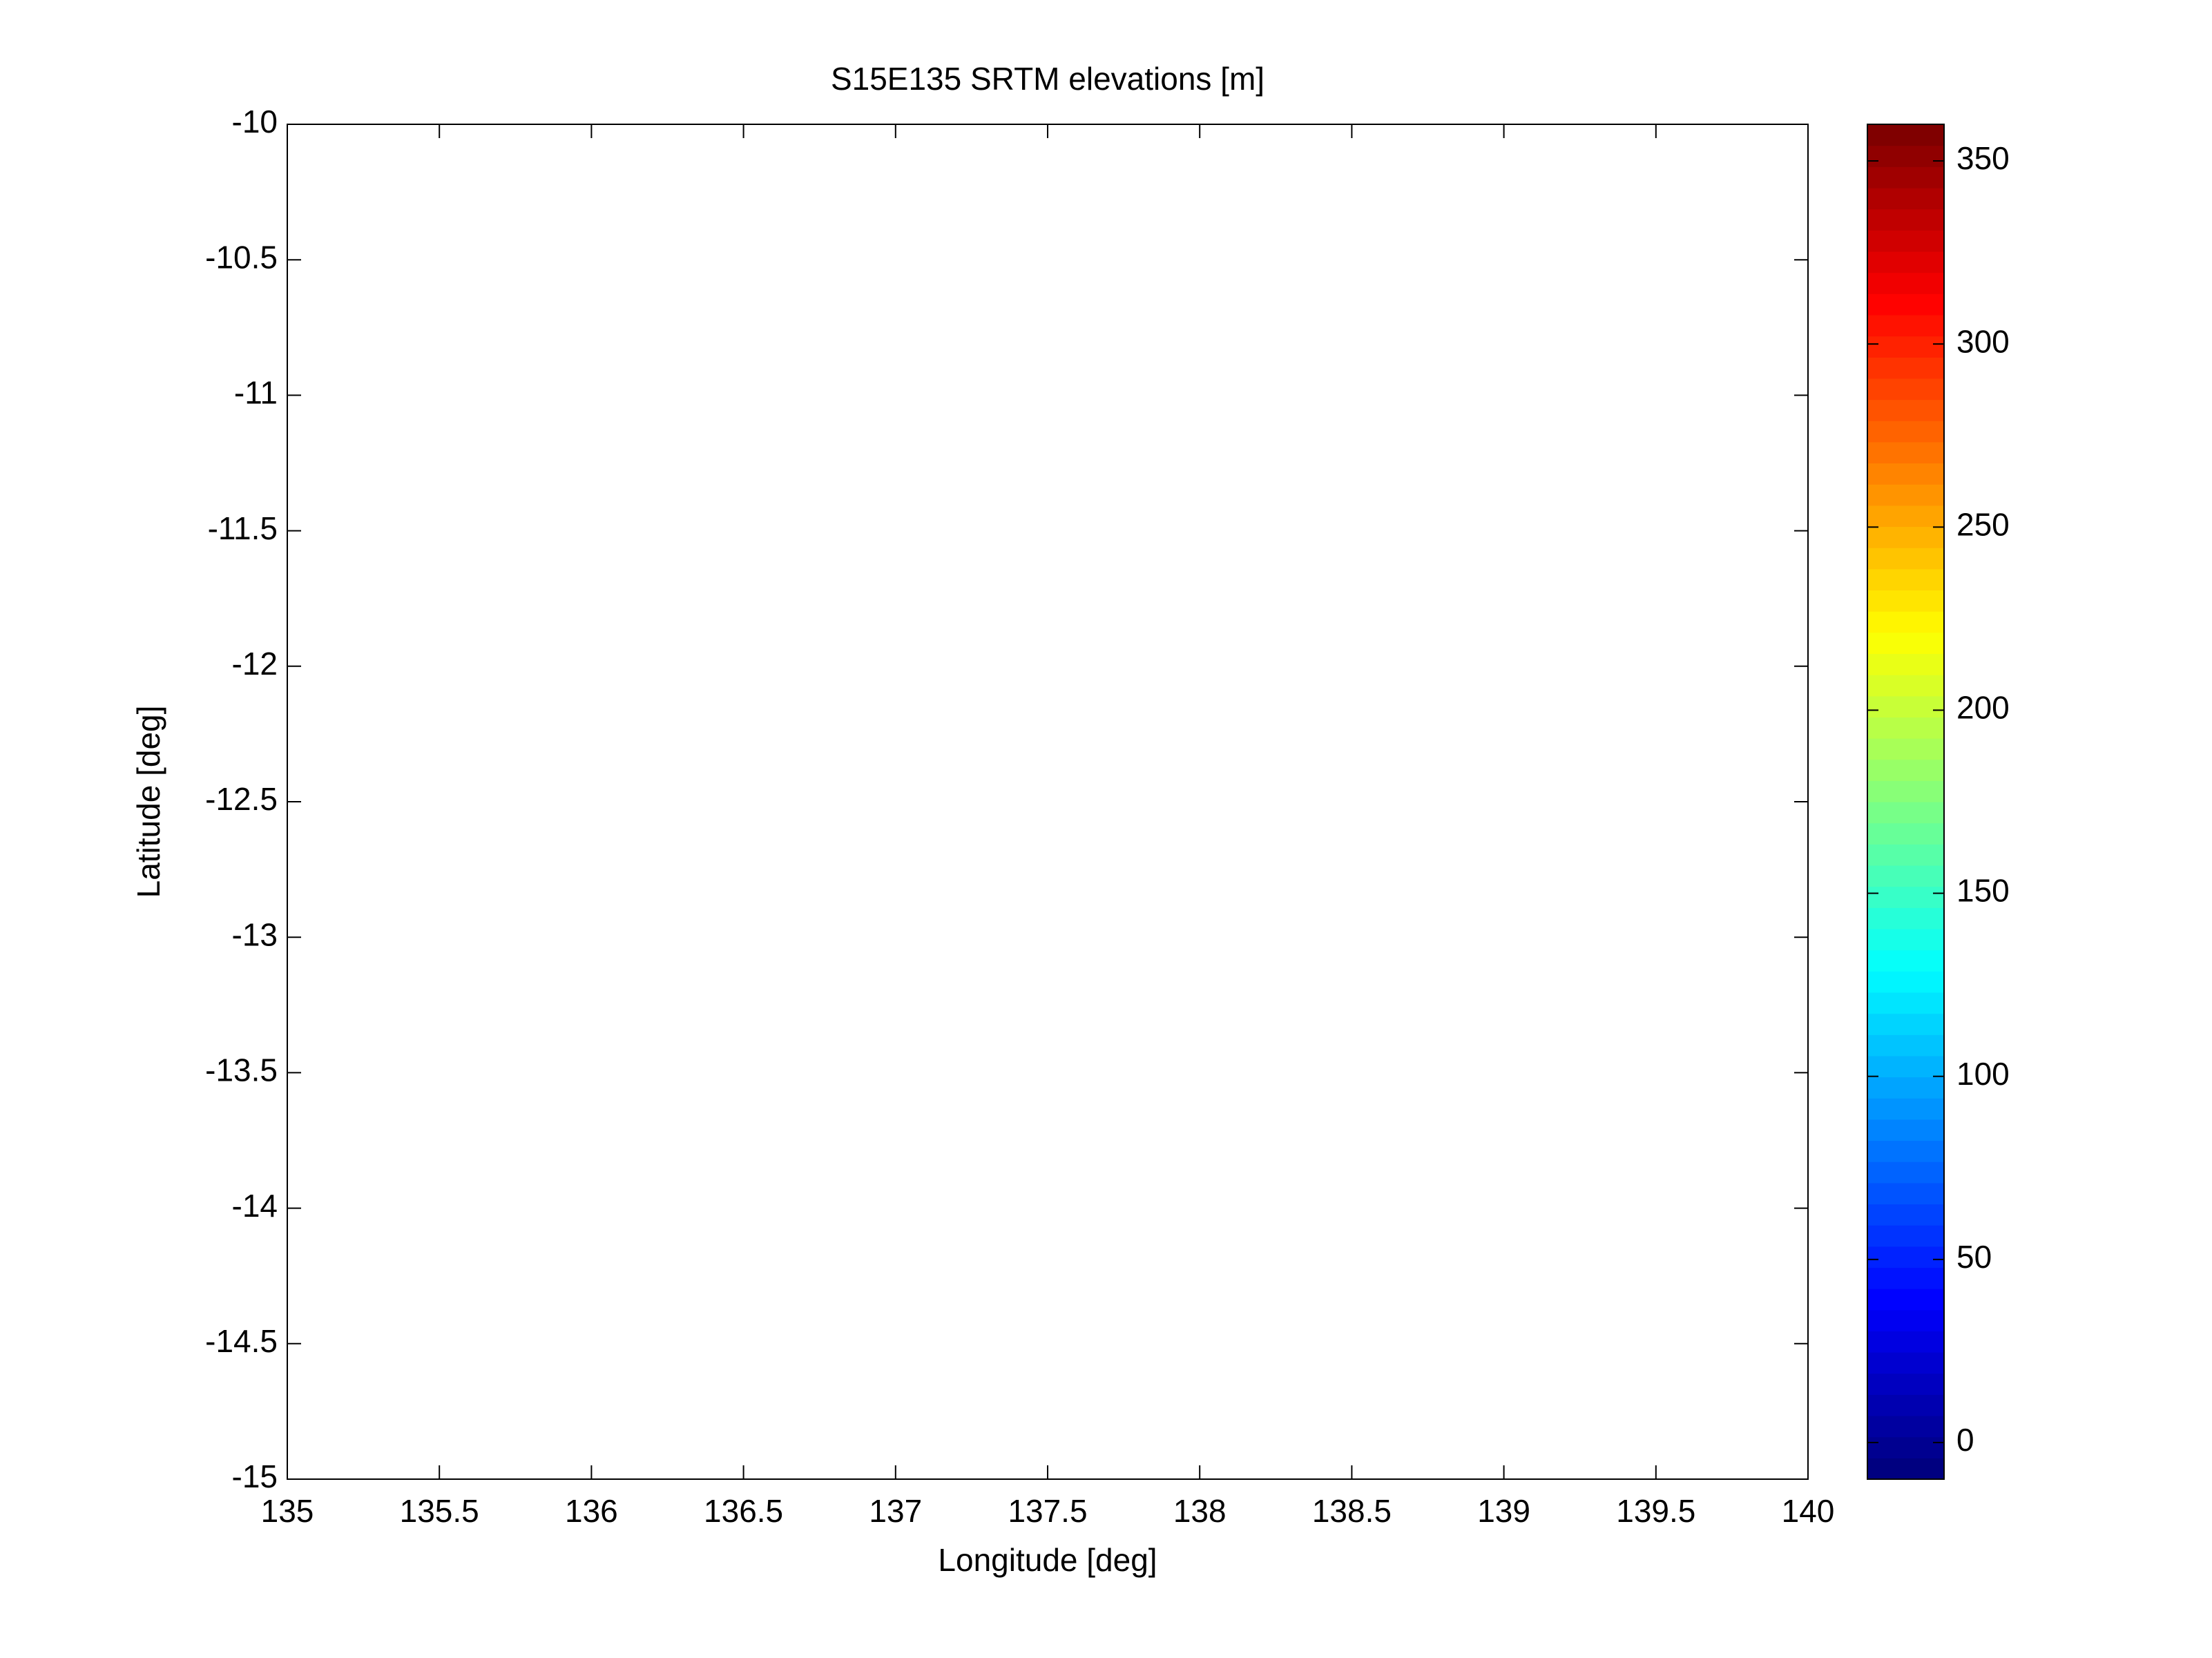 This screenshot has height=1658, width=2212. Describe the element at coordinates (1047, 1560) in the screenshot. I see `x-axis-label: Longitude [deg]` at that location.